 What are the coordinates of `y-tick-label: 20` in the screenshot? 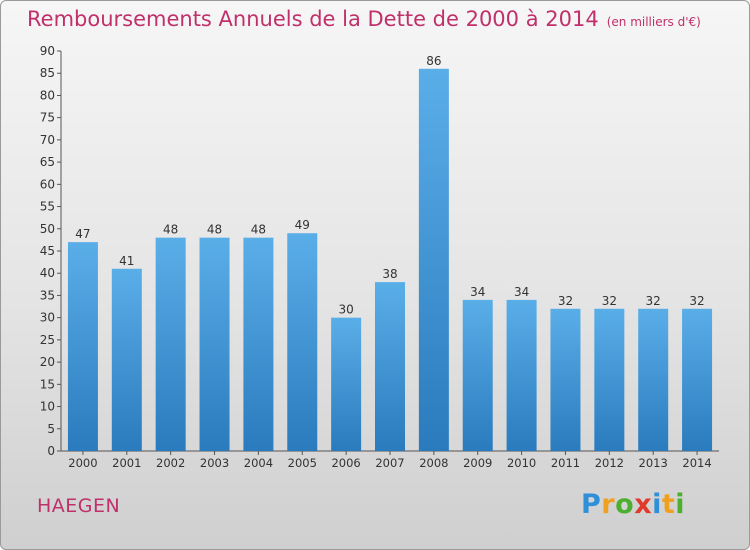 It's located at (47, 362).